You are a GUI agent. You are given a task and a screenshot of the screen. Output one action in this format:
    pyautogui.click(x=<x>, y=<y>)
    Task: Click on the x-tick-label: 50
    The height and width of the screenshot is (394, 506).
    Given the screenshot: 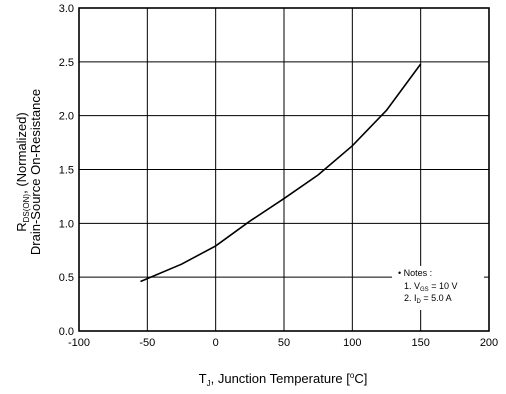 What is the action you would take?
    pyautogui.click(x=284, y=343)
    